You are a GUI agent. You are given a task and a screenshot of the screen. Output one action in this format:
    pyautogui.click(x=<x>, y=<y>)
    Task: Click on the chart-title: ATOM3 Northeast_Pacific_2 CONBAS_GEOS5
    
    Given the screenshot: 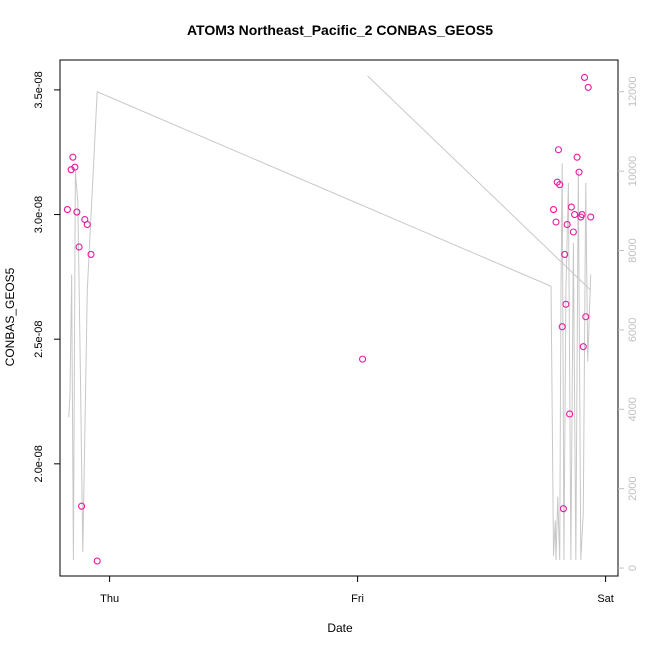 What is the action you would take?
    pyautogui.click(x=340, y=30)
    